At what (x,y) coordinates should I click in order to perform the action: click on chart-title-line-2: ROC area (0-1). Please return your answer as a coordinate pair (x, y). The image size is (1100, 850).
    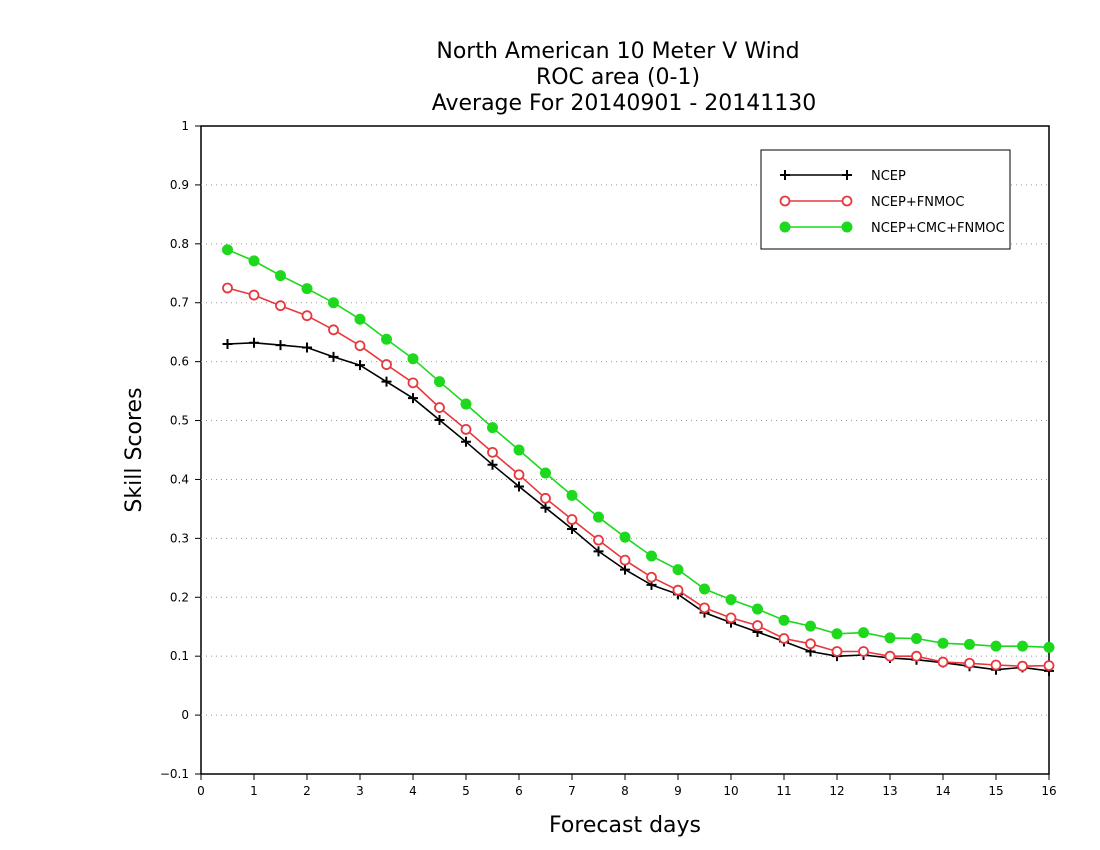
    Looking at the image, I should click on (618, 77).